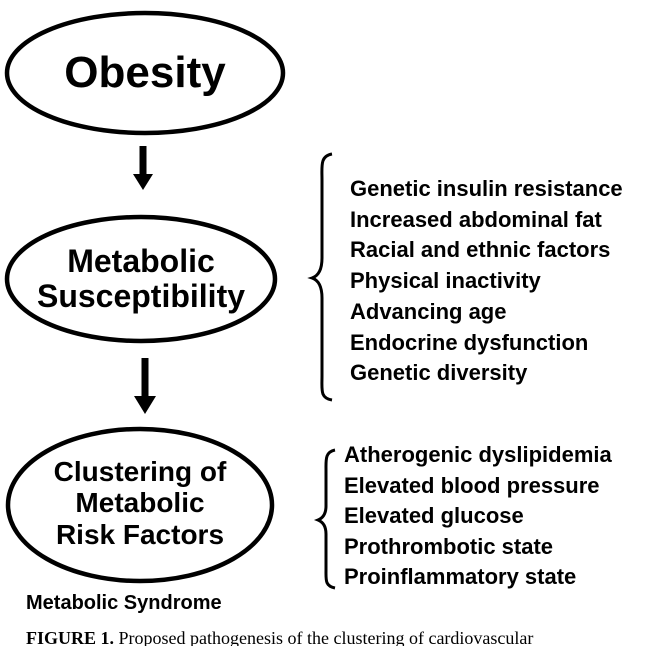 This screenshot has height=646, width=666. I want to click on obesity-text: Obesity, so click(145, 73).